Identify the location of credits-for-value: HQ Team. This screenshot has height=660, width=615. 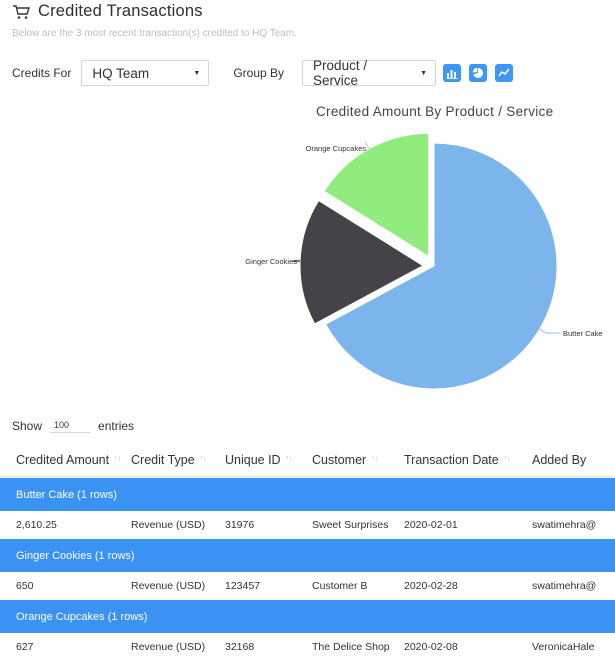
(121, 73).